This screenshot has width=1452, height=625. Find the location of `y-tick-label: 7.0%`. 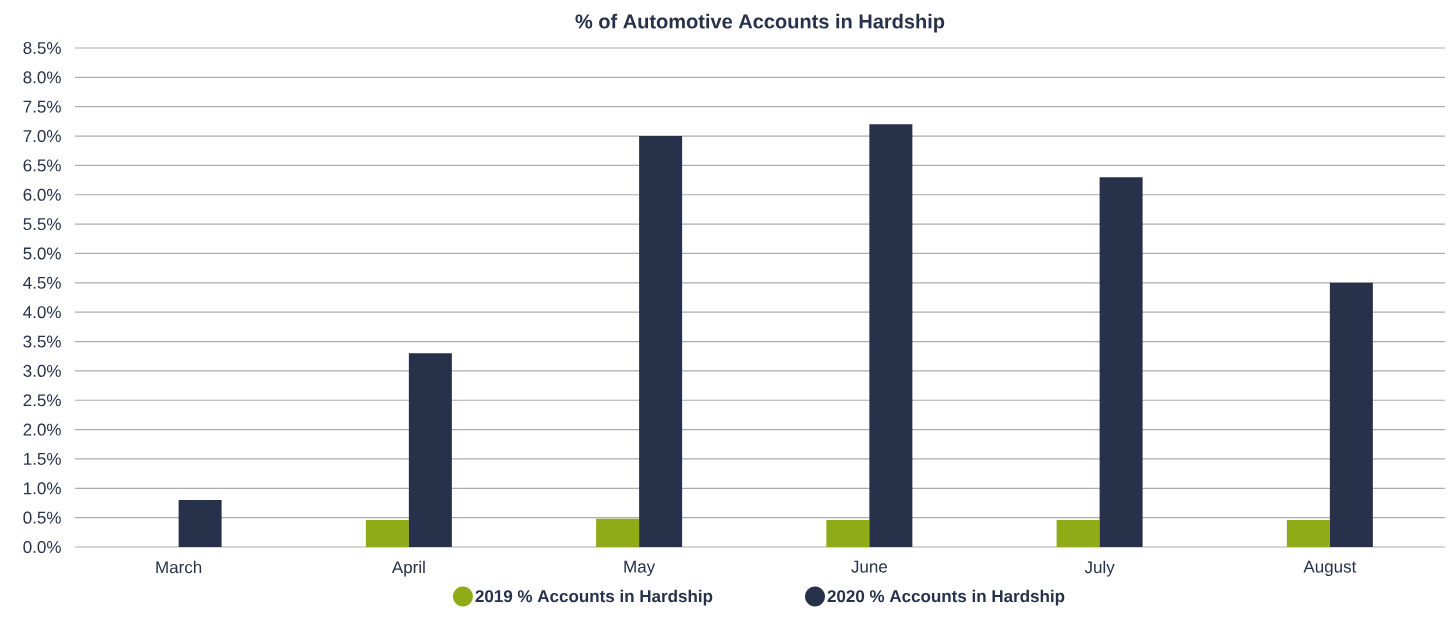

y-tick-label: 7.0% is located at coordinates (42, 136).